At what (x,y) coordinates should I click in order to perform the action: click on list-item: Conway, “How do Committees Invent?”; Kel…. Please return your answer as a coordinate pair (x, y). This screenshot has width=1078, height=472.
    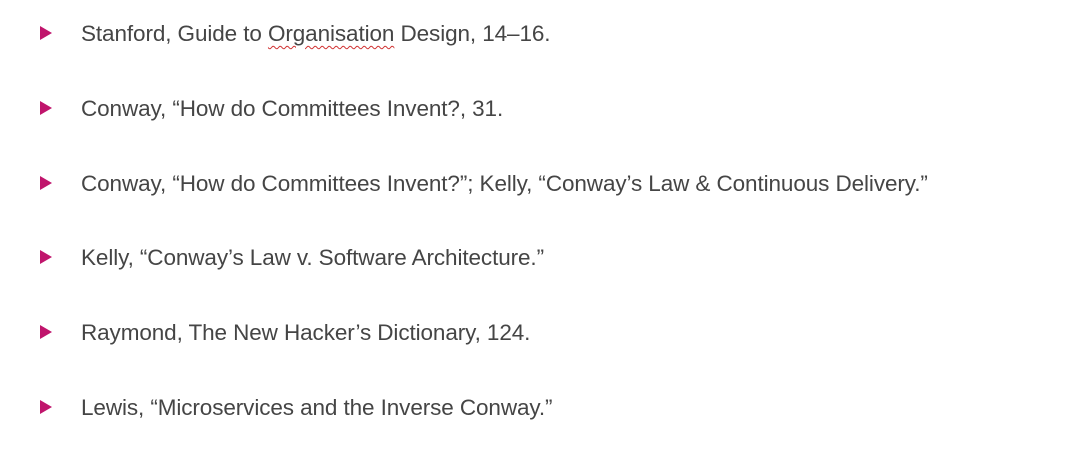
    Looking at the image, I should click on (539, 184).